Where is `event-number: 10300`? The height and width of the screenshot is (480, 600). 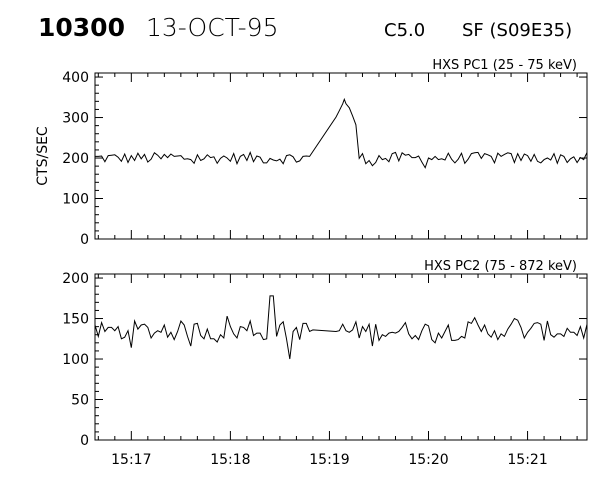 event-number: 10300 is located at coordinates (81, 27).